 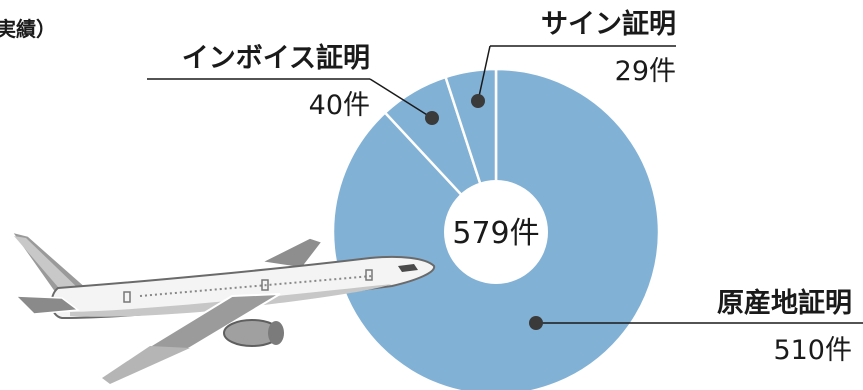 I want to click on marker-invoice, so click(x=432, y=118).